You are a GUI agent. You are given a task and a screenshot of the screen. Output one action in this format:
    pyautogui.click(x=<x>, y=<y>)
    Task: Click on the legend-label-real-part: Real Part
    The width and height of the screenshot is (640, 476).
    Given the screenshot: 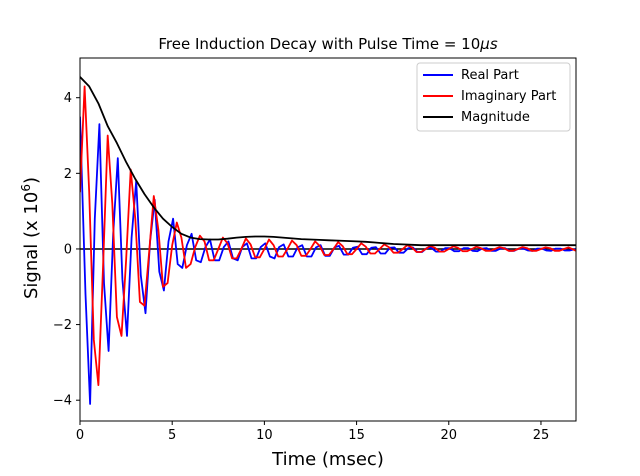 What is the action you would take?
    pyautogui.click(x=490, y=75)
    